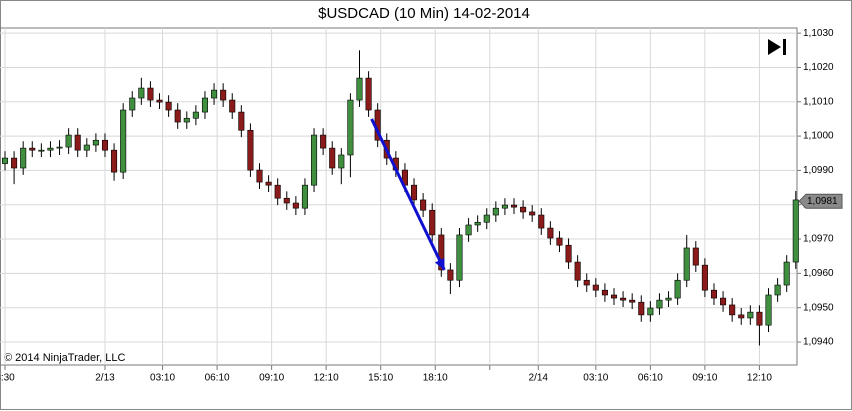  I want to click on x-tick-label: 15:10, so click(380, 378).